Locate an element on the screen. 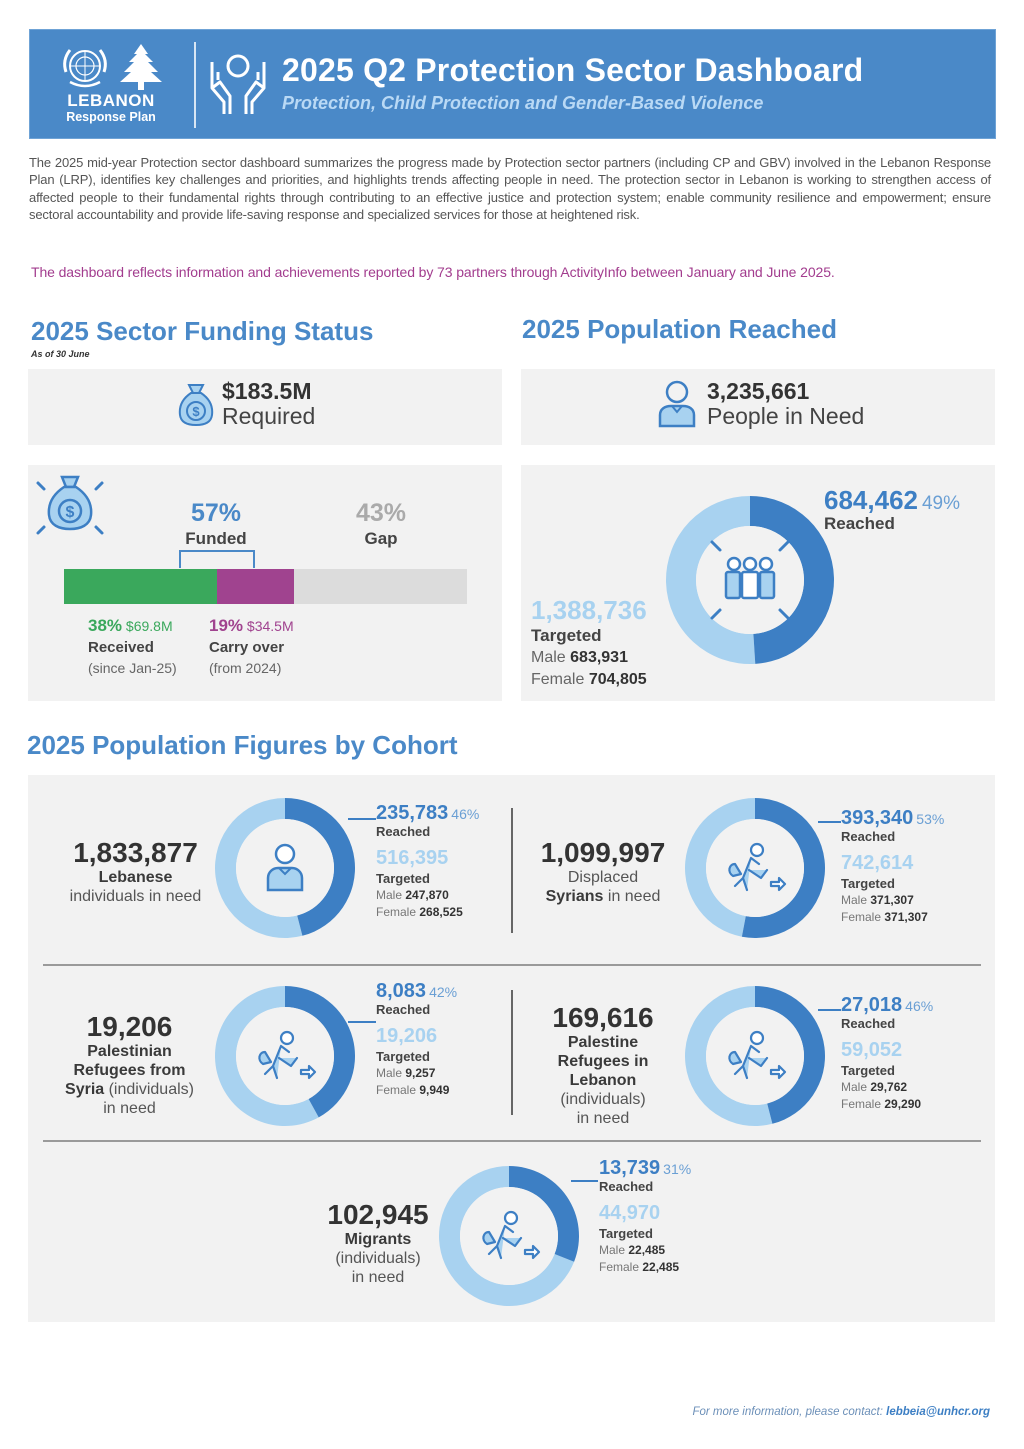 The width and height of the screenshot is (1024, 1449). carryover-legend: 19% $34.5M Carry over (from 2024) is located at coordinates (251, 647).